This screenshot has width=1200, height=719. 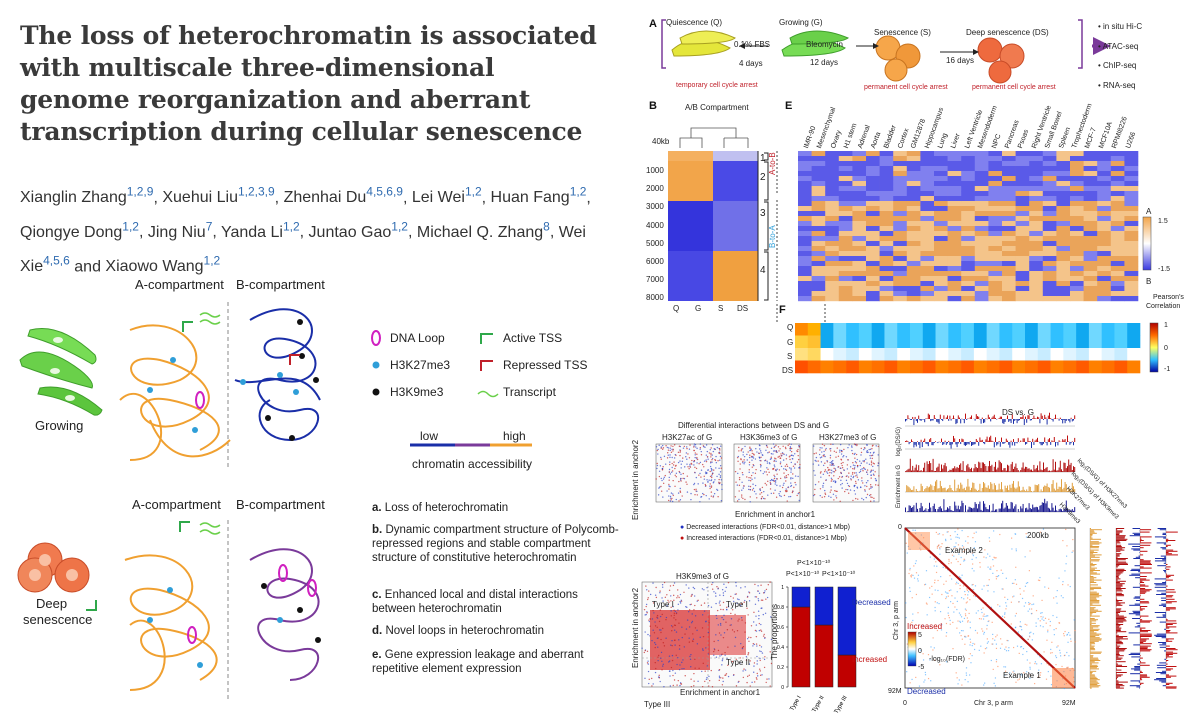 I want to click on fbs-days-label: 4 days, so click(x=751, y=63).